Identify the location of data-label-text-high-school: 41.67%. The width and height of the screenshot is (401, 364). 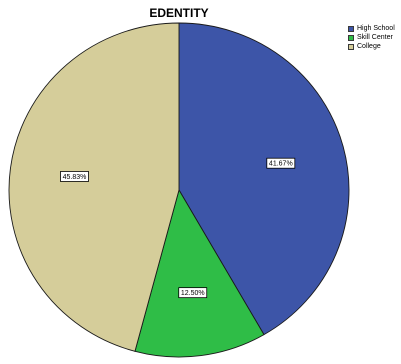
(281, 164).